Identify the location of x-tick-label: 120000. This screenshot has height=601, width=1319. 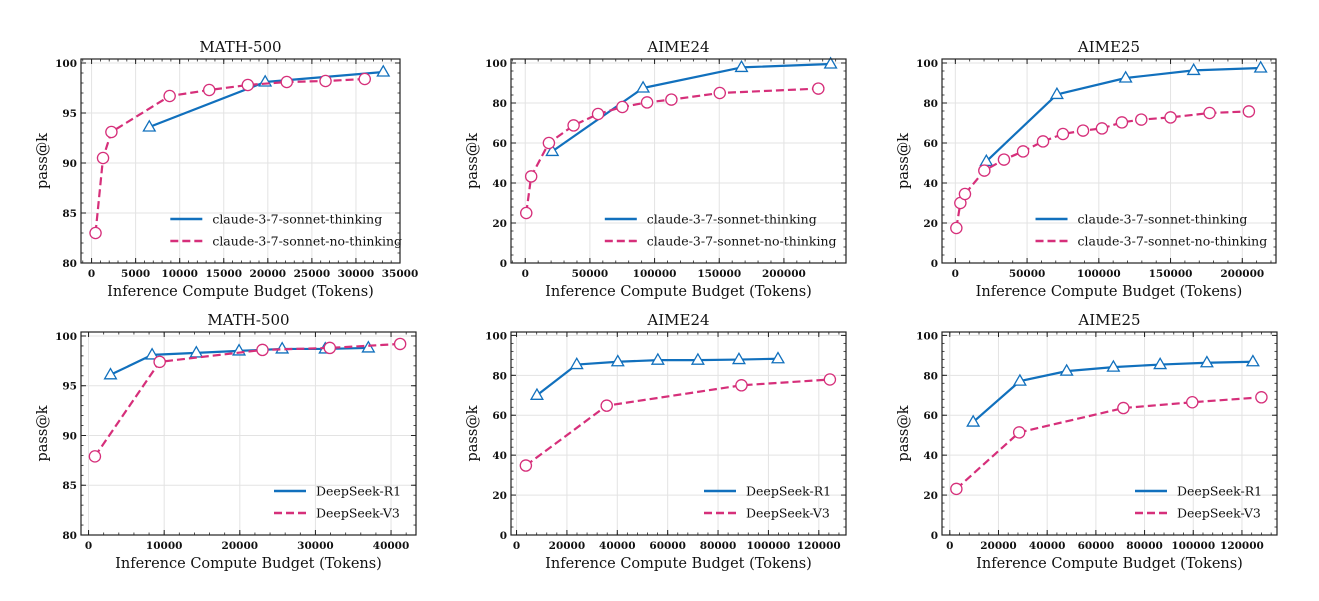
(1242, 546).